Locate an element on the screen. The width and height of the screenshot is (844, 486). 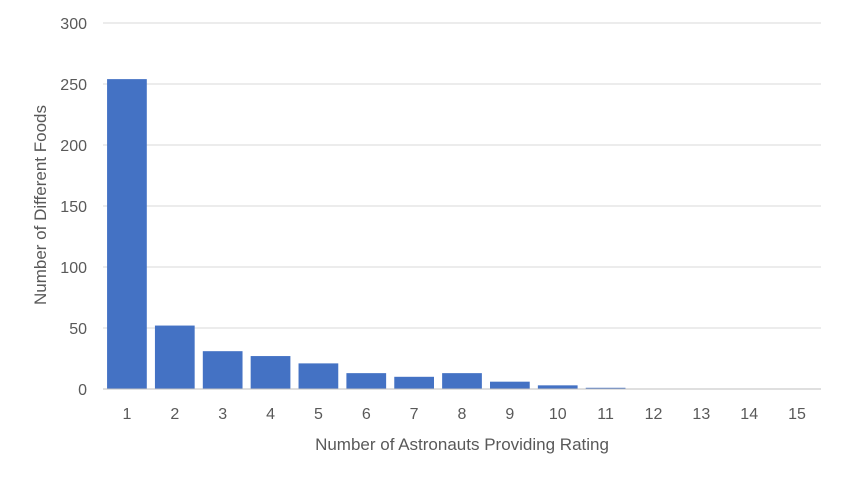
y-tick-label: 50 is located at coordinates (78, 329).